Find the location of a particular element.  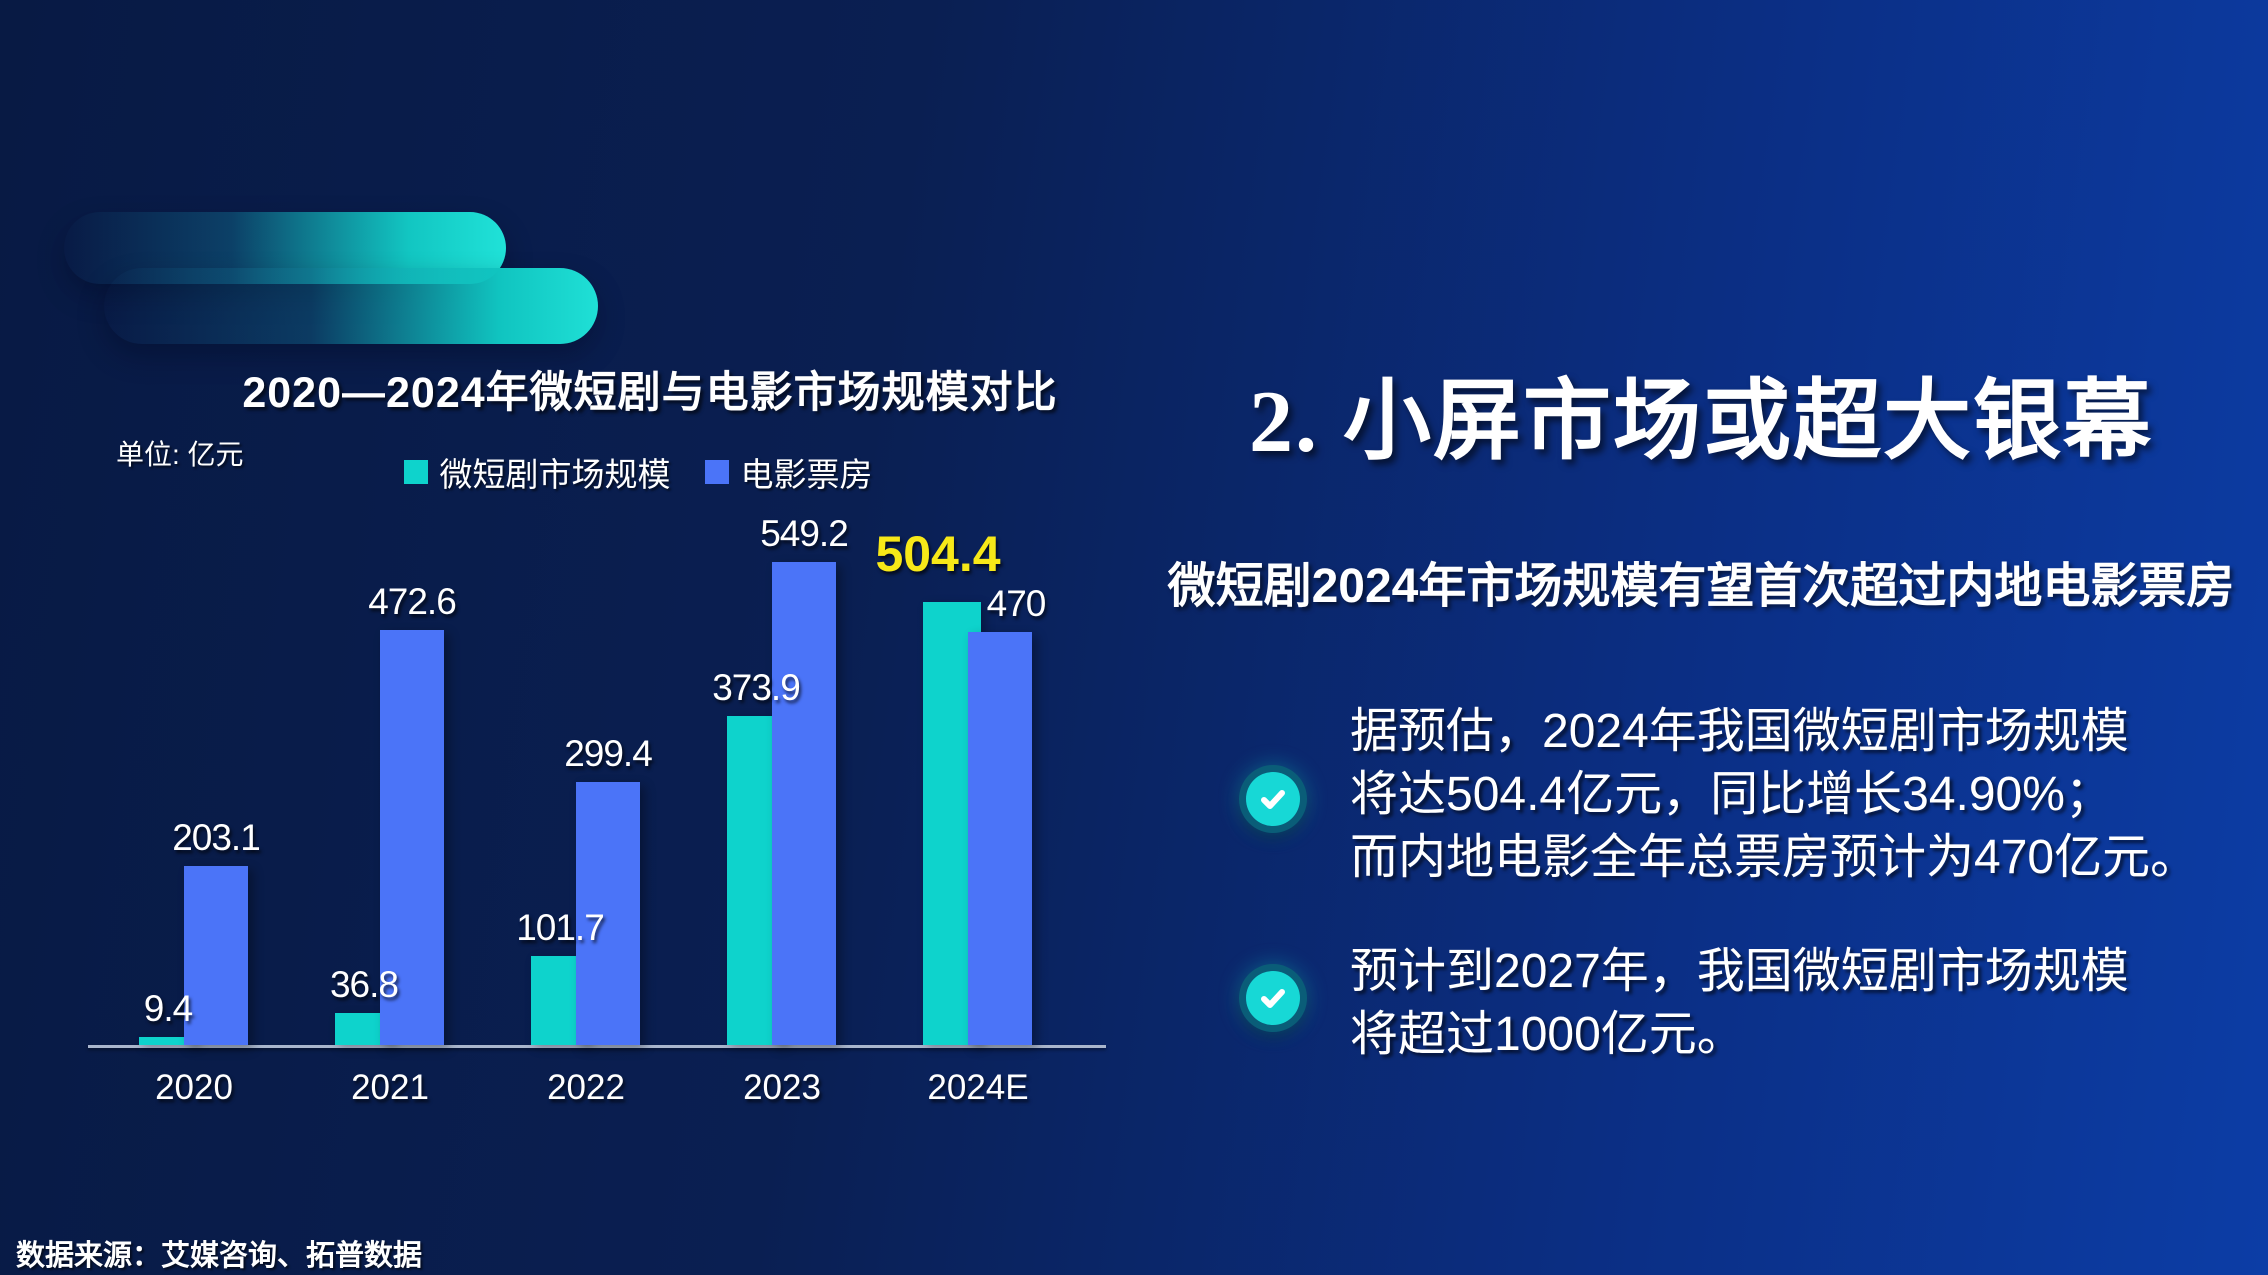

legend-swatch-teal is located at coordinates (415, 472).